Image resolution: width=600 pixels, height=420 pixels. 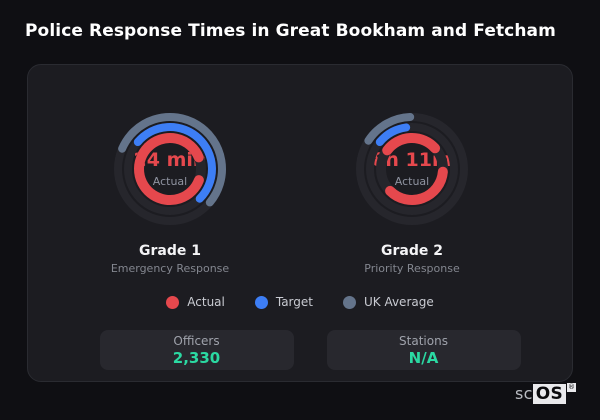 I want to click on gauge-grade-1: 24 min Actual Grade 1 Emergency Response, so click(x=170, y=192).